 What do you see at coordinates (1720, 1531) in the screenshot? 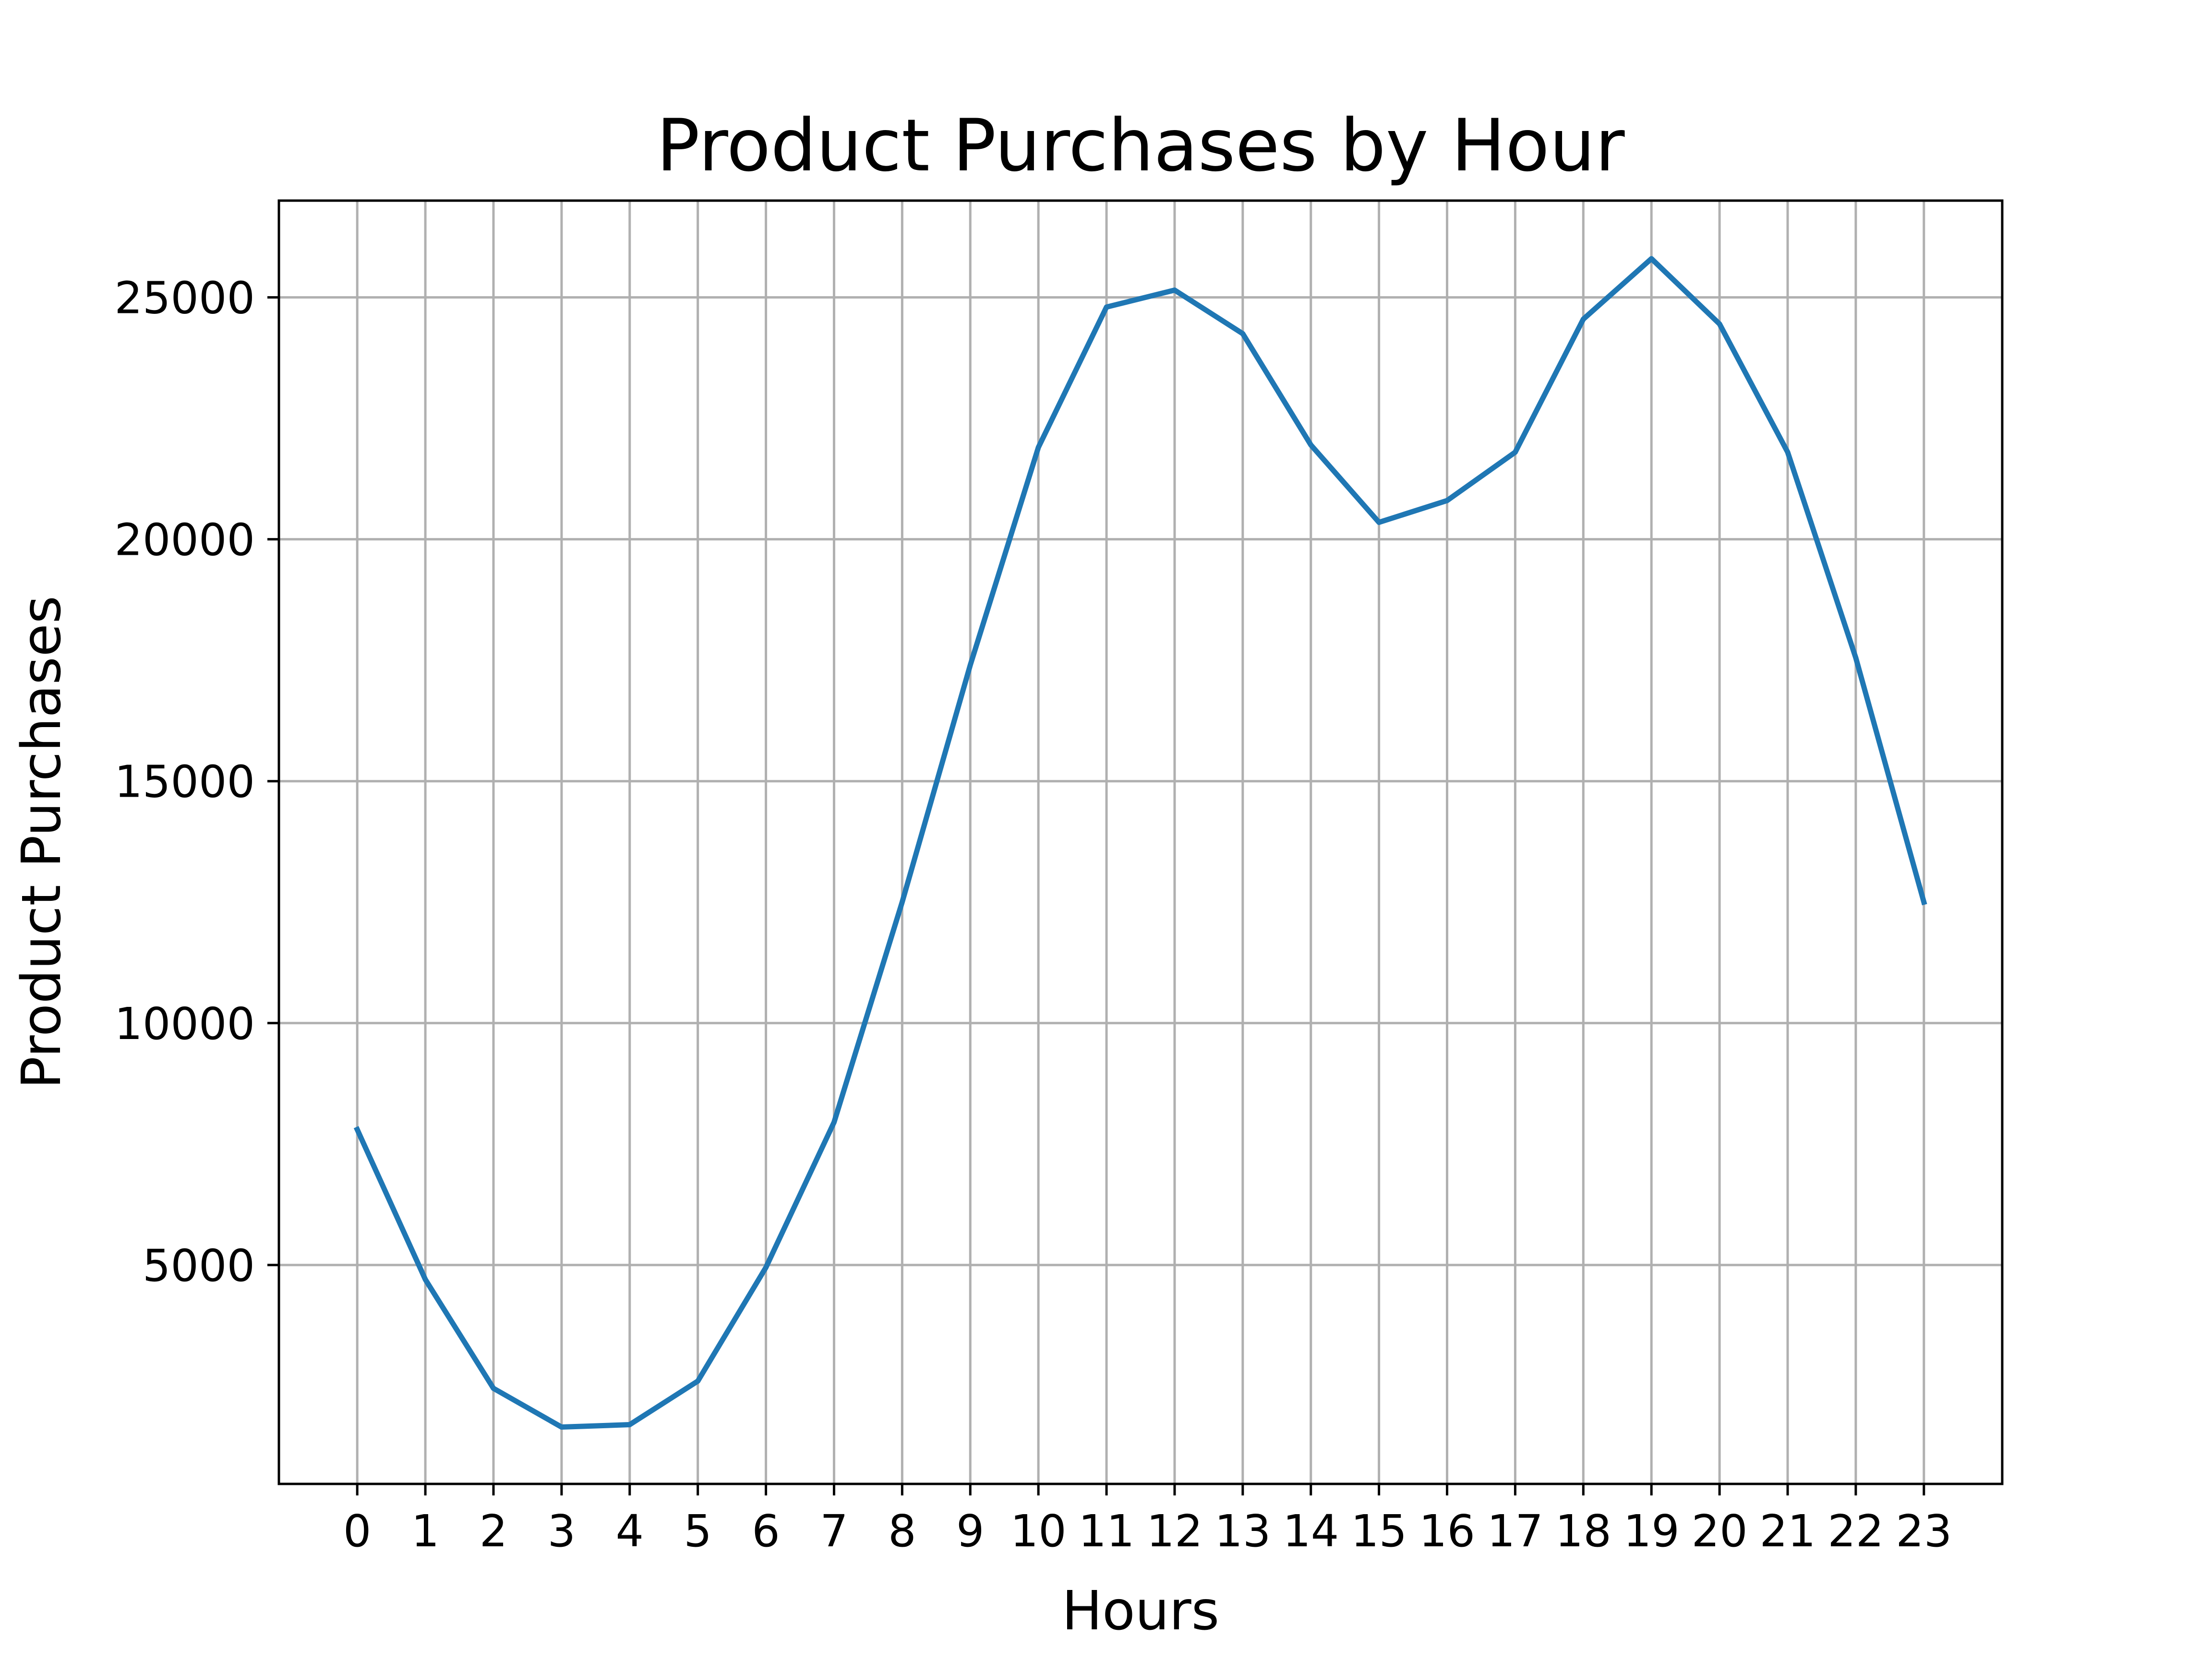
I see `x-tick-label: 20` at bounding box center [1720, 1531].